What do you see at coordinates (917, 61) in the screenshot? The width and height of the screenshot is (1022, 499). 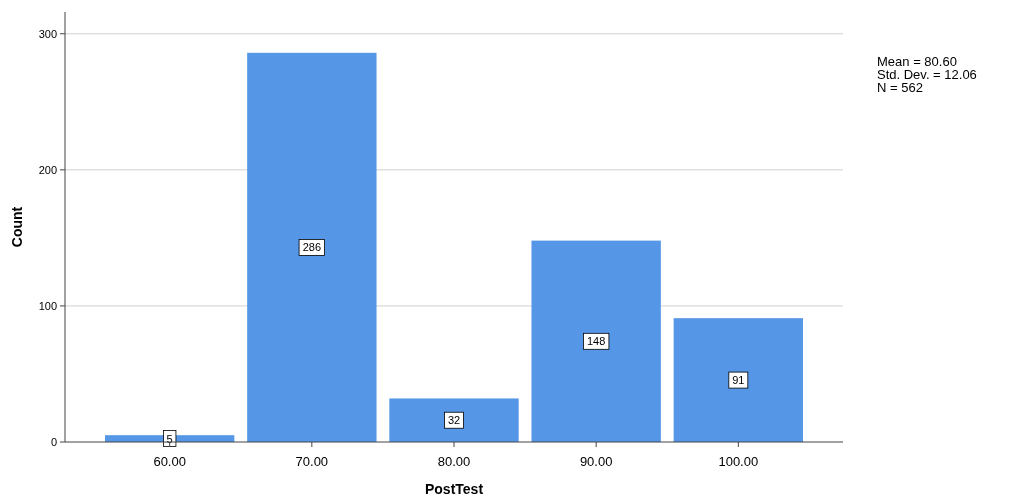 I see `text: Mean = 80.60` at bounding box center [917, 61].